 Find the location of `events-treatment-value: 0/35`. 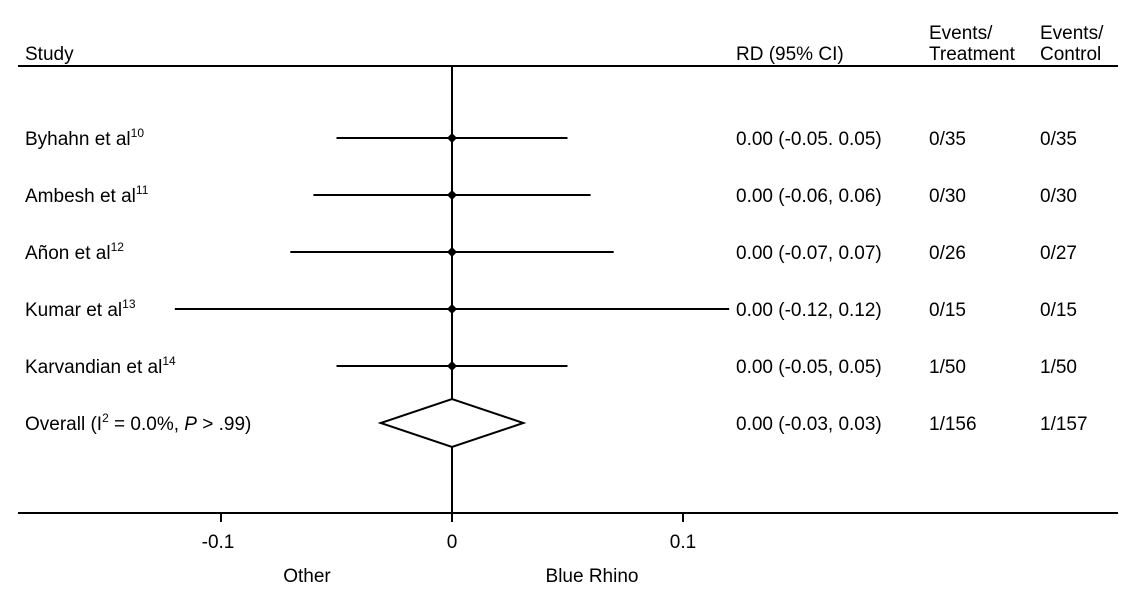

events-treatment-value: 0/35 is located at coordinates (947, 139).